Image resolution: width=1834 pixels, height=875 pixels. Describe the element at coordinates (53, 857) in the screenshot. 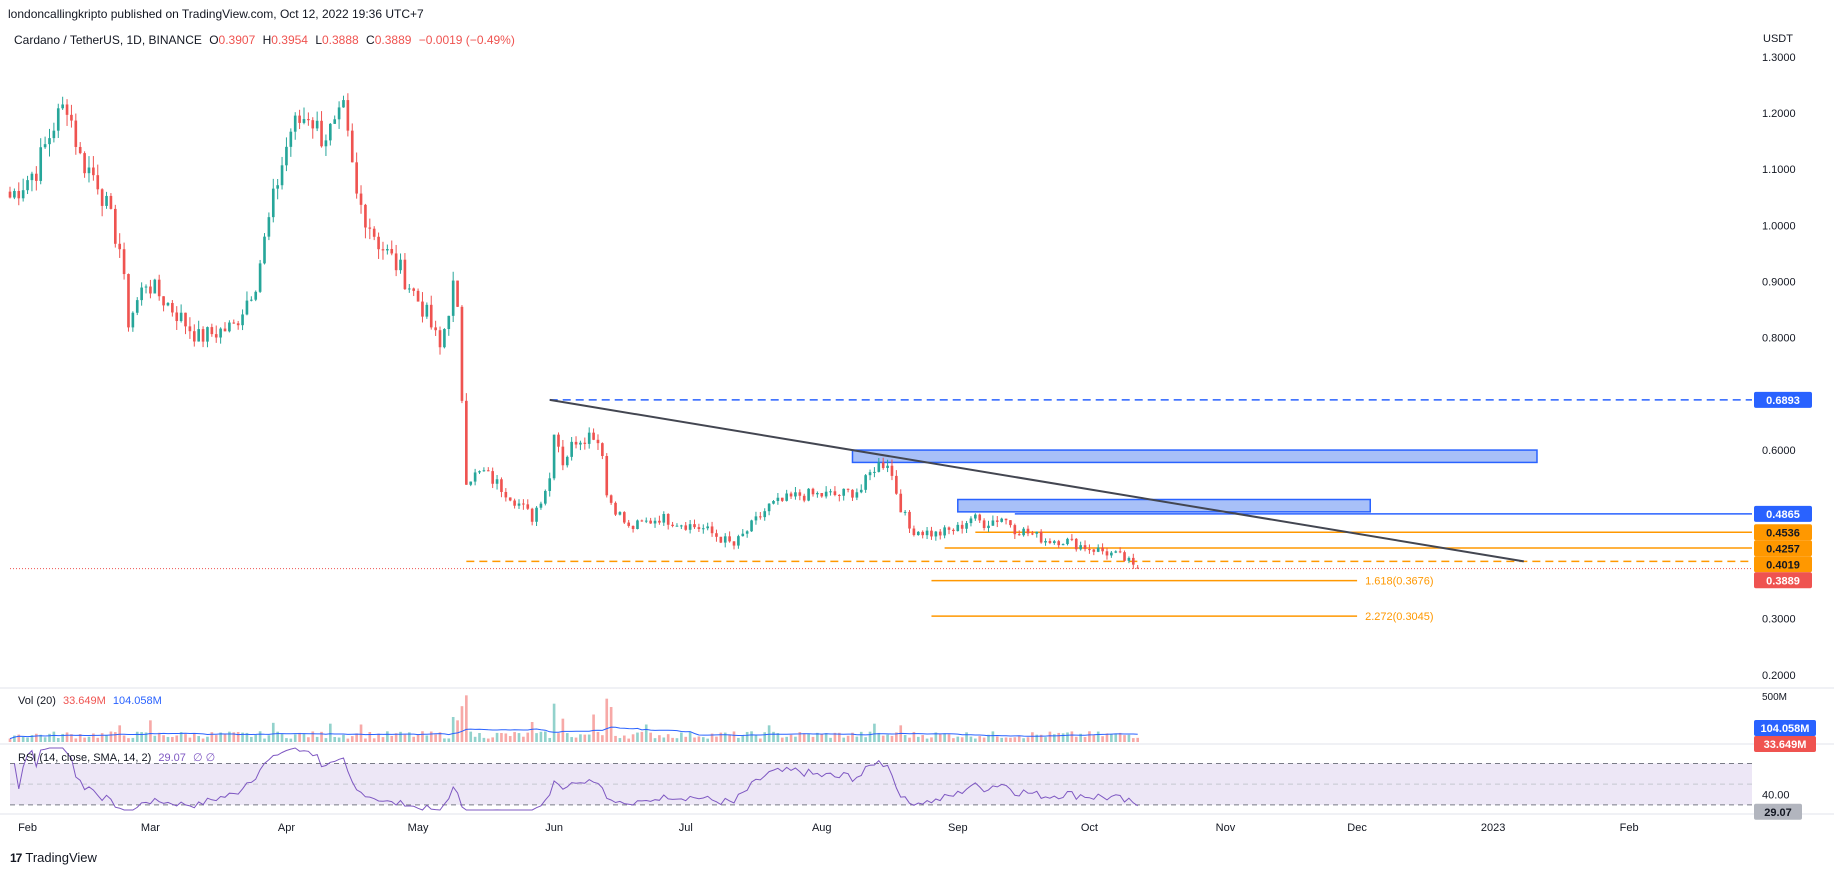

I see `tradingview-footer: 17 TradingView` at that location.